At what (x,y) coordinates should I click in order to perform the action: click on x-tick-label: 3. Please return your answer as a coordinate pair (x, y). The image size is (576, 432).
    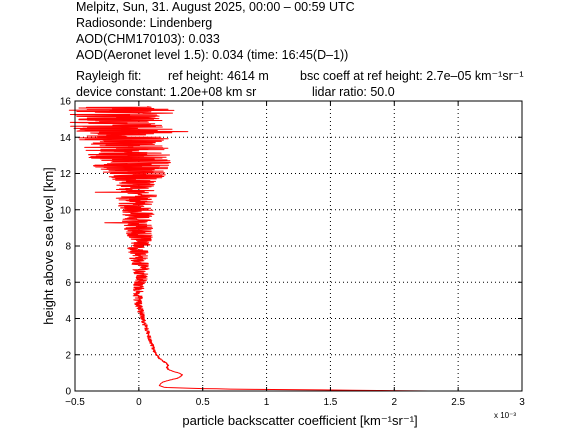
    Looking at the image, I should click on (522, 402).